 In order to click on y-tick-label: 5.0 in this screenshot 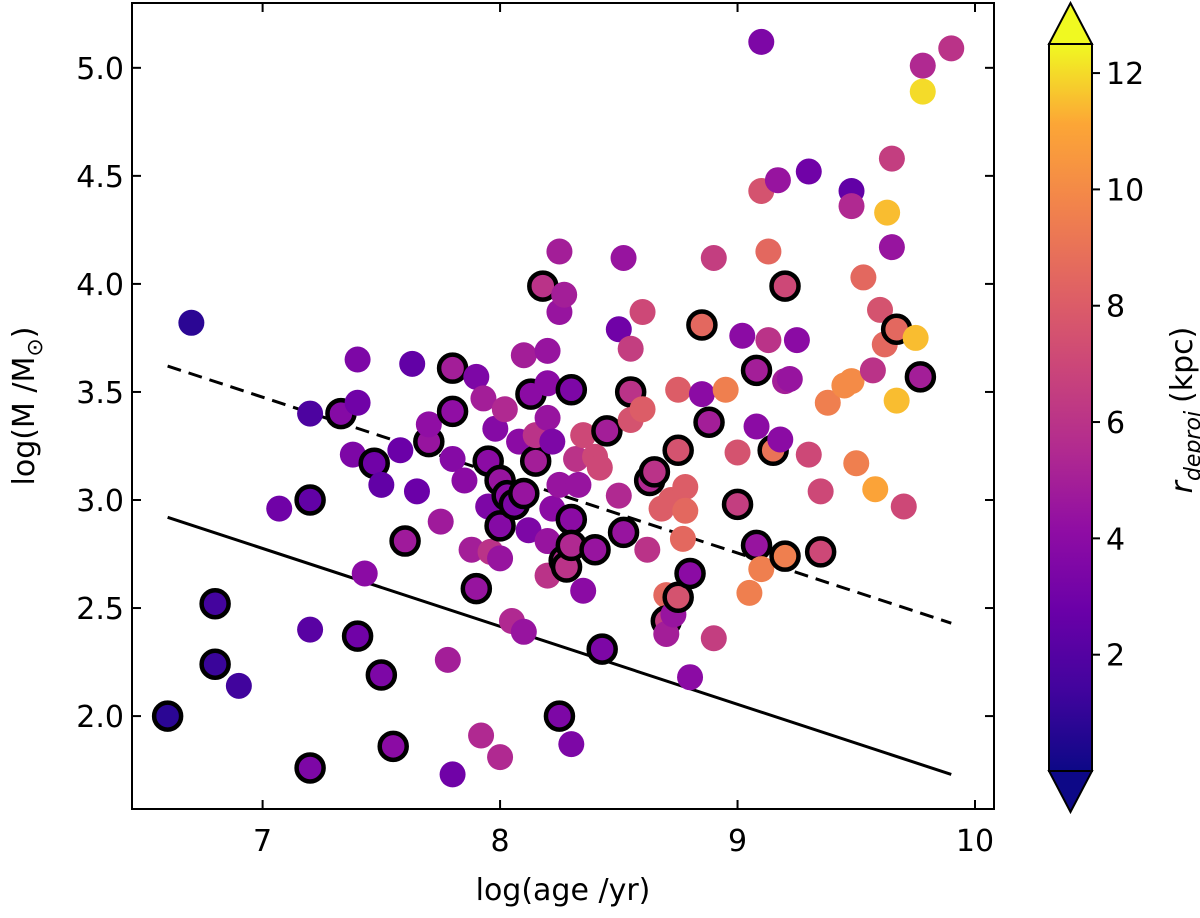, I will do `click(100, 69)`.